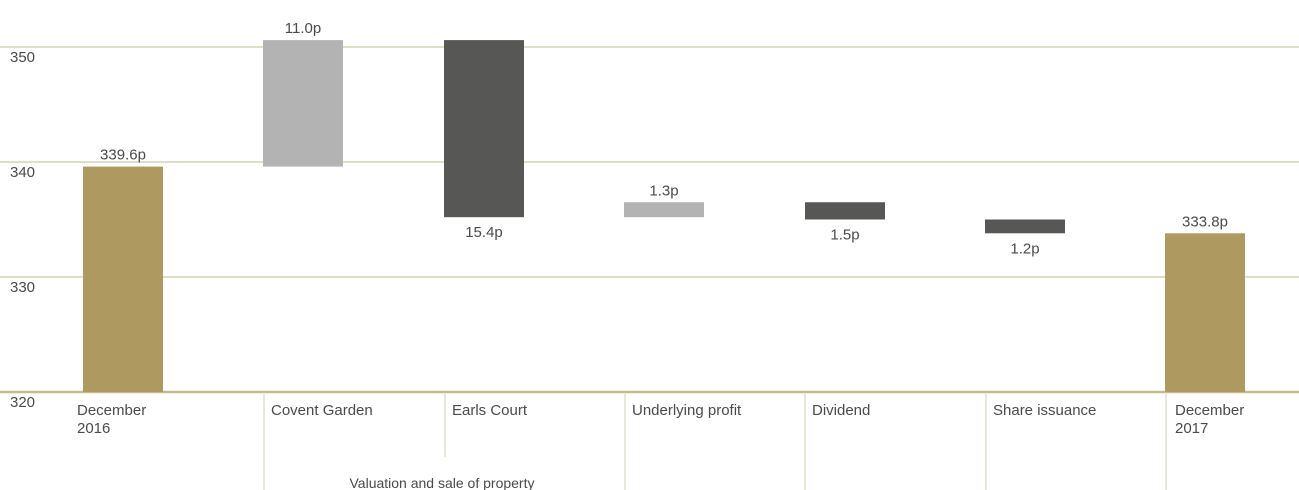 Image resolution: width=1299 pixels, height=490 pixels. I want to click on category-label-6: December, so click(1209, 410).